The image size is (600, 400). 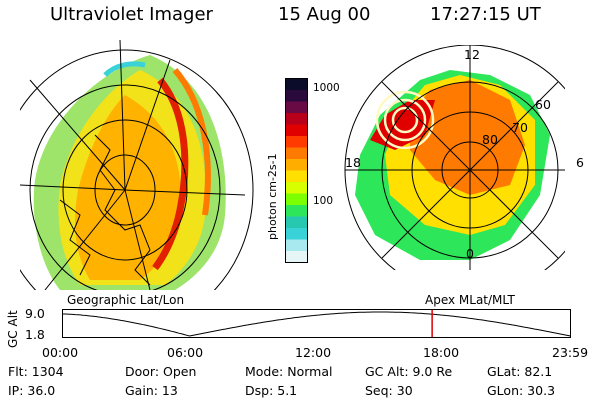 What do you see at coordinates (151, 390) in the screenshot?
I see `gain-value: Gain: 13` at bounding box center [151, 390].